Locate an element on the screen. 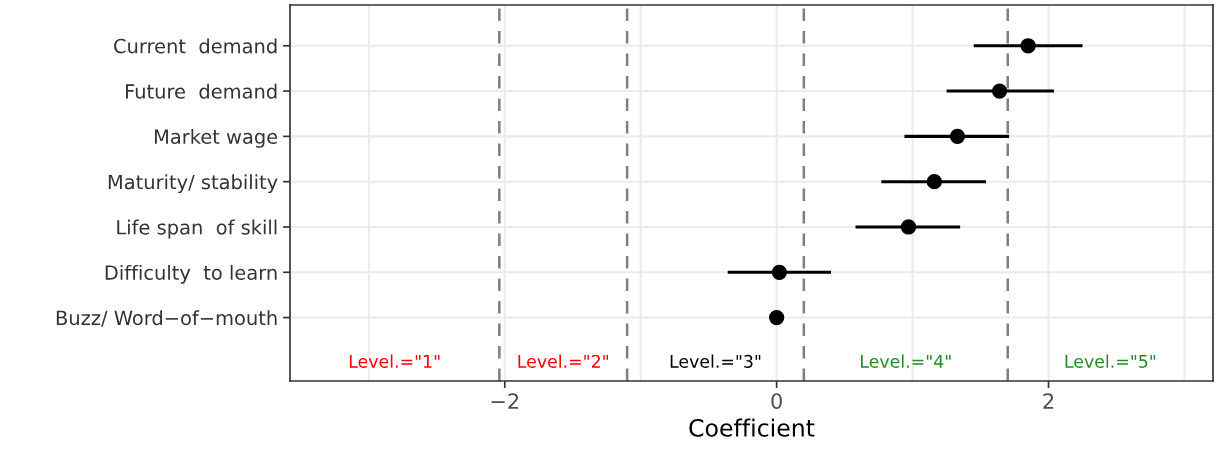  annotation: Level.="4" is located at coordinates (906, 361).